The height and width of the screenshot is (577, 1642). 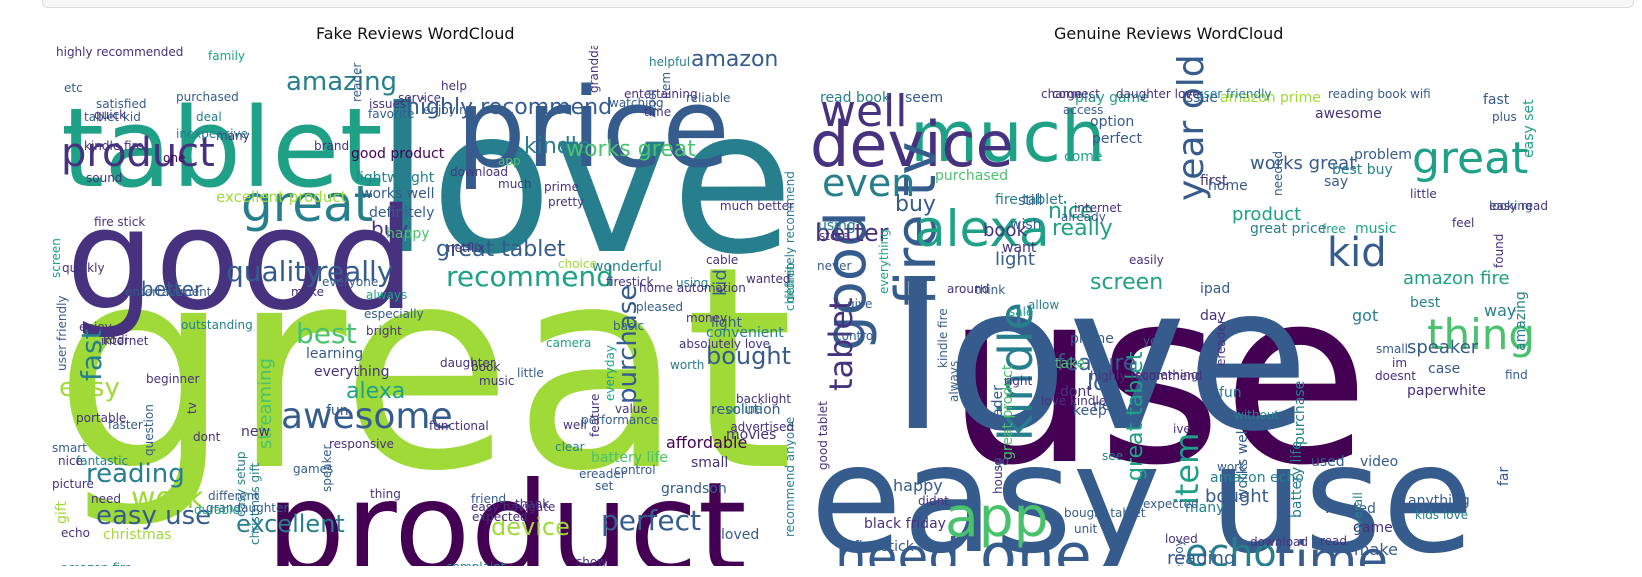 What do you see at coordinates (1169, 33) in the screenshot?
I see `genuine-cloud-title: Genuine Reviews WordCloud` at bounding box center [1169, 33].